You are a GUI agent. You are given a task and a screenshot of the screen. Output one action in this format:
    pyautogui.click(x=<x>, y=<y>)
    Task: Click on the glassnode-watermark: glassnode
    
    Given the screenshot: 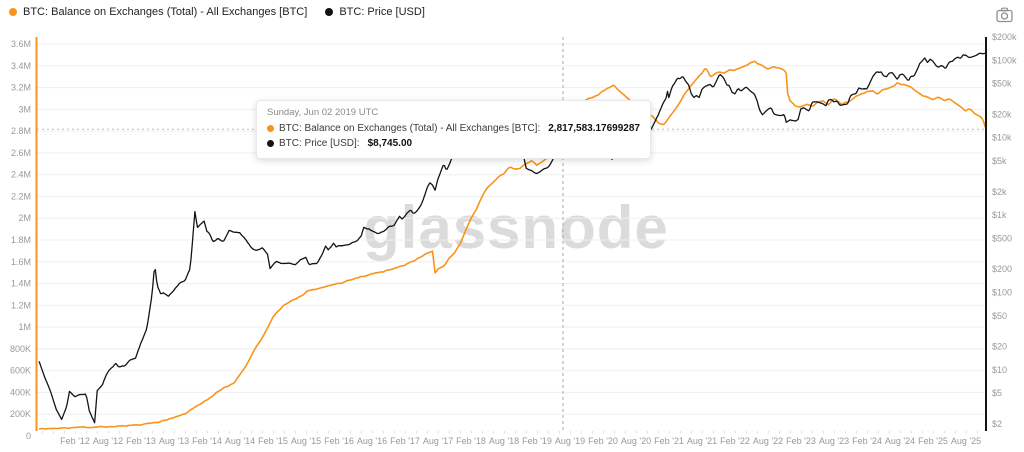 What is the action you would take?
    pyautogui.click(x=516, y=227)
    